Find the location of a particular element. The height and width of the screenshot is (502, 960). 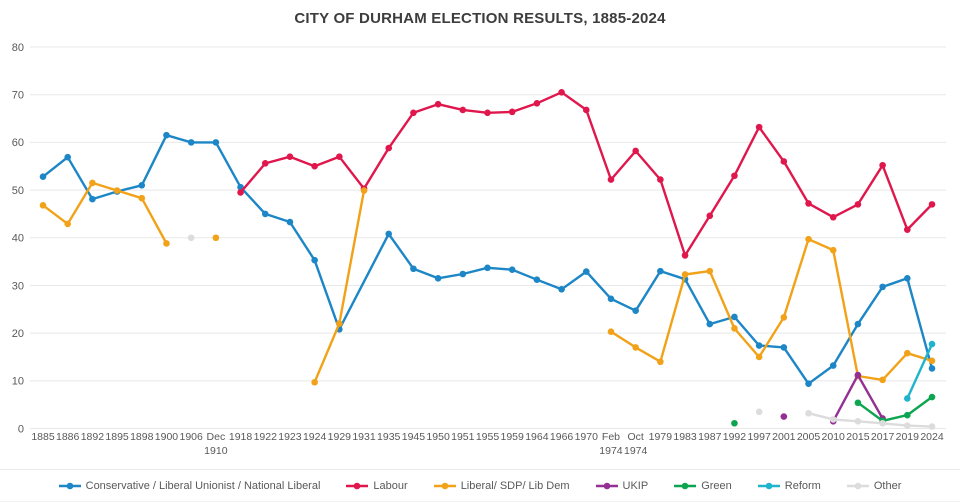

legend-item-ukip: UKIP is located at coordinates (622, 486).